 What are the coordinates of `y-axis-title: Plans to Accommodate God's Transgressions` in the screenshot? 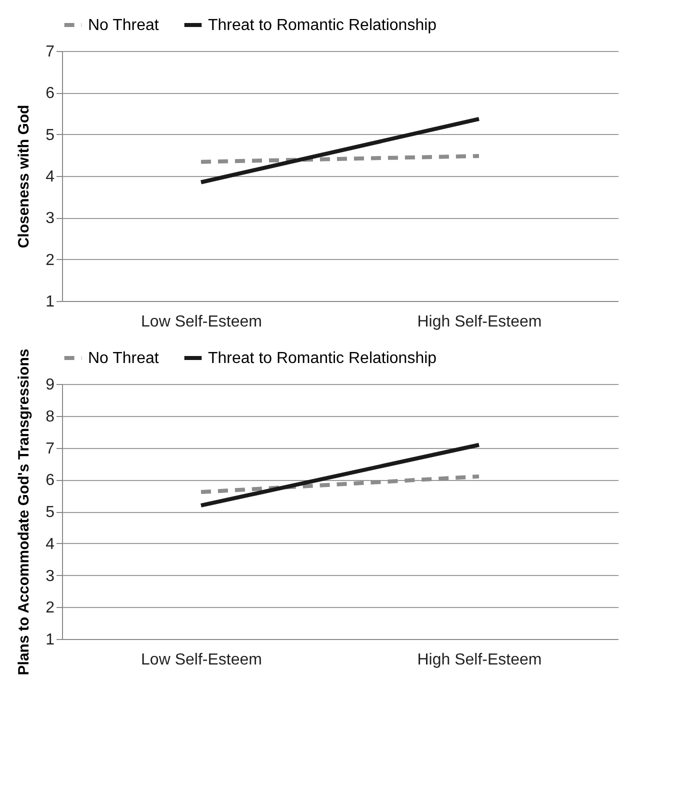 It's located at (24, 512).